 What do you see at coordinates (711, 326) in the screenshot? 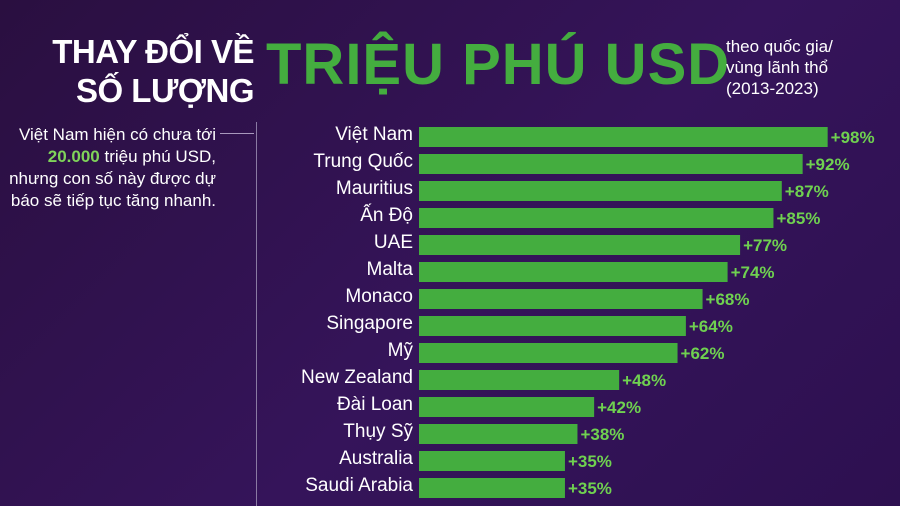
I see `value-label: +64%` at bounding box center [711, 326].